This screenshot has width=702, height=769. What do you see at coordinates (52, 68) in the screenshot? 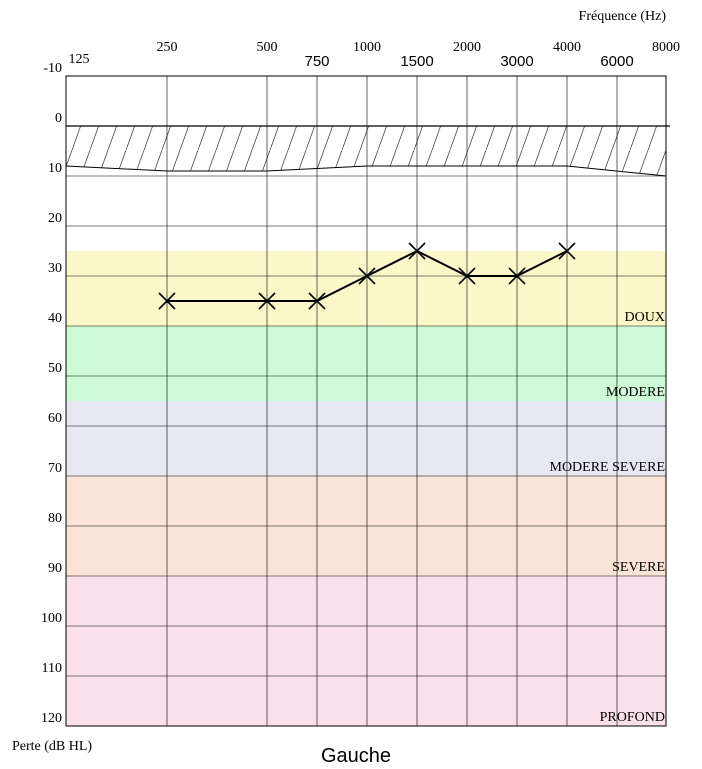
I see `y-tick-label: -10` at bounding box center [52, 68].